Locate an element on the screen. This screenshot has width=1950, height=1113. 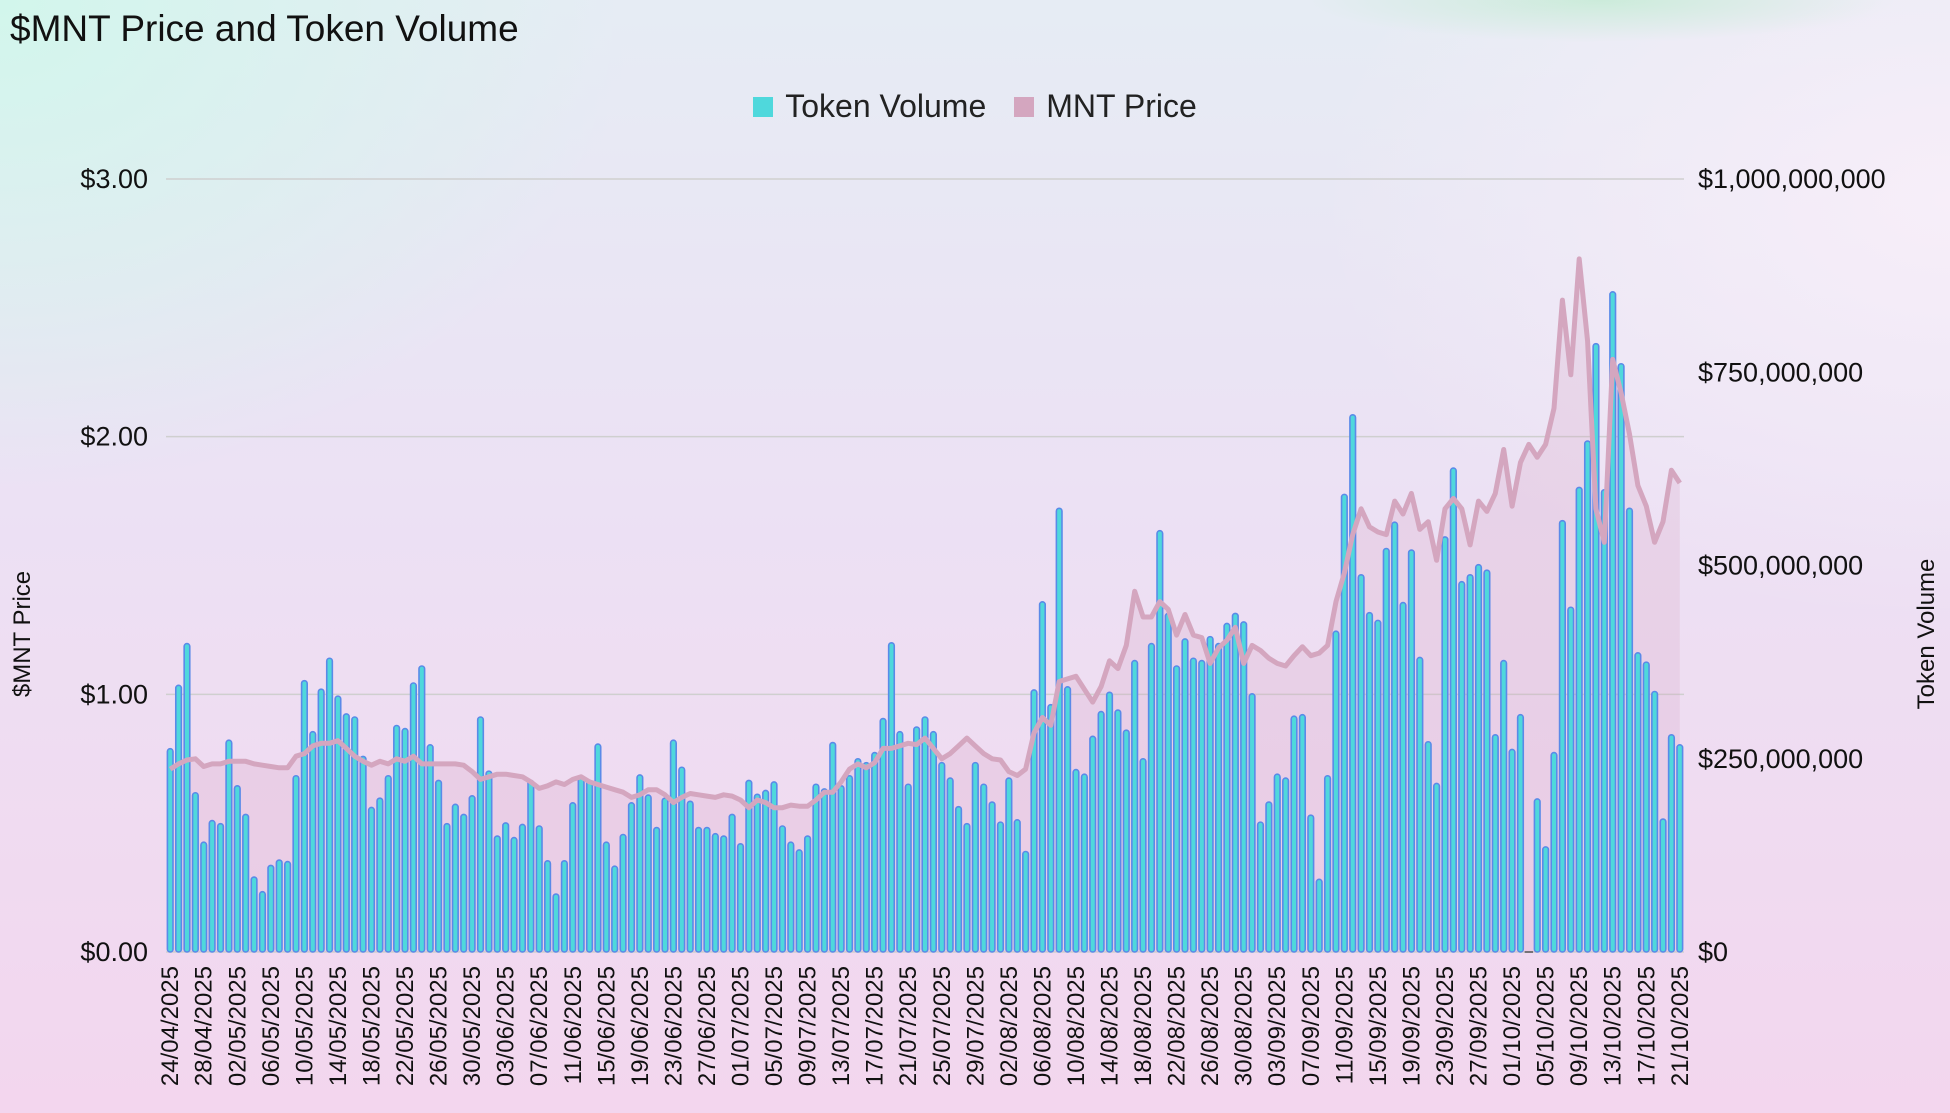
right-axis-title: Token Volume is located at coordinates (1926, 634).